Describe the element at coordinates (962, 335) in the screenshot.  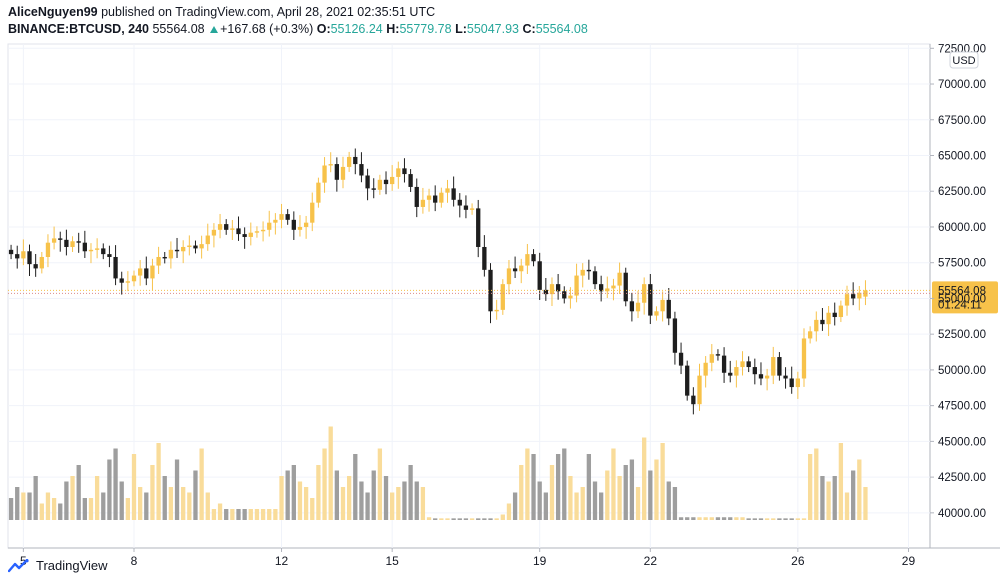
I see `y-tick-label: 52500.00` at that location.